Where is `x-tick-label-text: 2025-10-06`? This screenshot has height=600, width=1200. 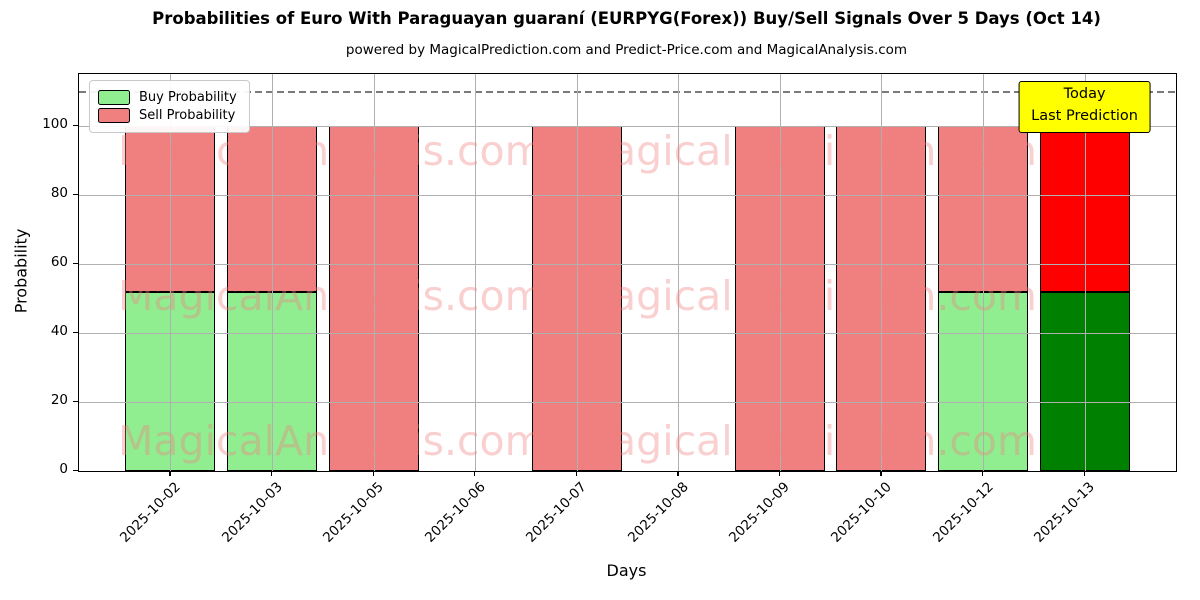
x-tick-label-text: 2025-10-06 is located at coordinates (455, 512).